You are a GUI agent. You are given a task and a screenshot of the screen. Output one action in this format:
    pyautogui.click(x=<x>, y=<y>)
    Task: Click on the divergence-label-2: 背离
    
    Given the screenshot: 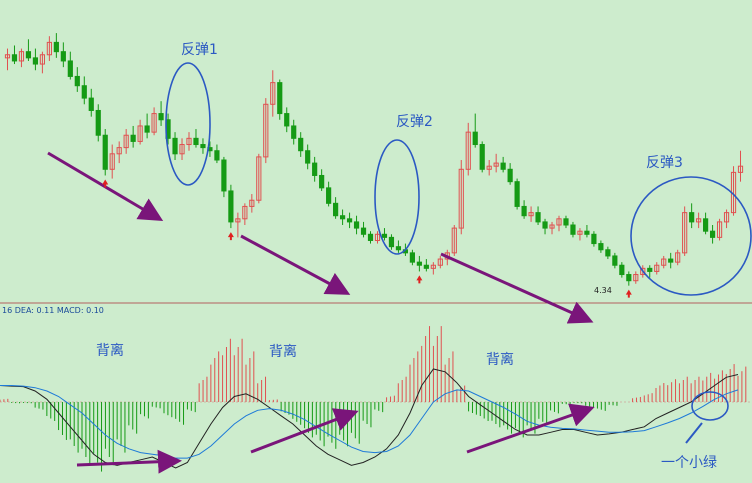 What is the action you would take?
    pyautogui.click(x=283, y=351)
    